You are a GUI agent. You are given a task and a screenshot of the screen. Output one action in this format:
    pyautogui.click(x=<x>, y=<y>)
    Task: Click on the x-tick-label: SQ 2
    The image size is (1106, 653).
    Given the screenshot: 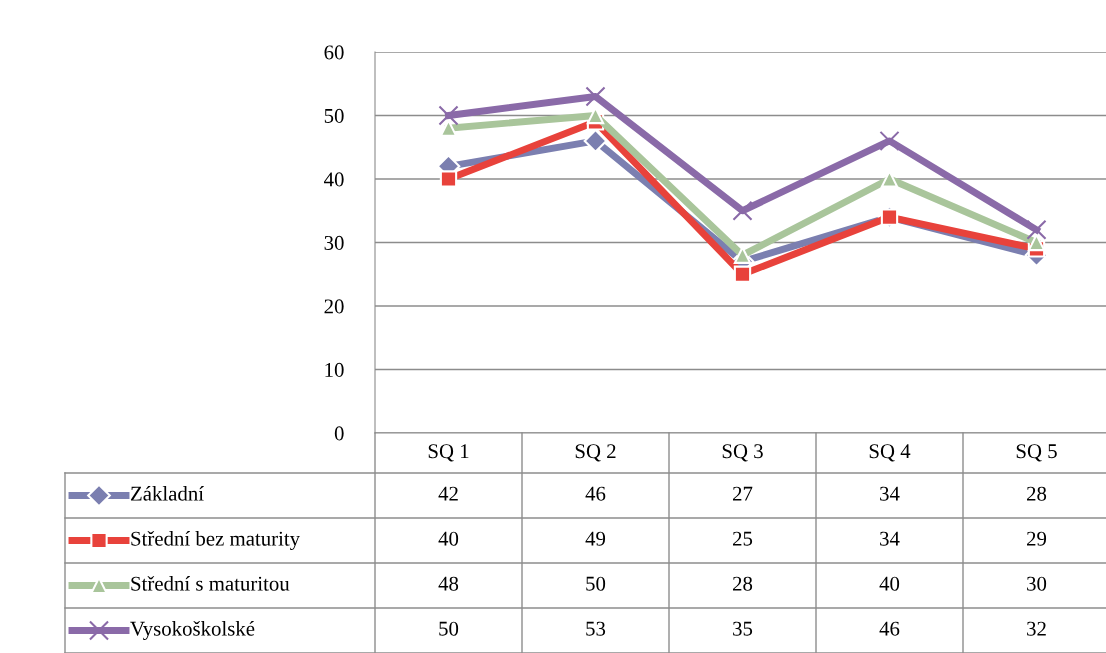 What is the action you would take?
    pyautogui.click(x=595, y=453)
    